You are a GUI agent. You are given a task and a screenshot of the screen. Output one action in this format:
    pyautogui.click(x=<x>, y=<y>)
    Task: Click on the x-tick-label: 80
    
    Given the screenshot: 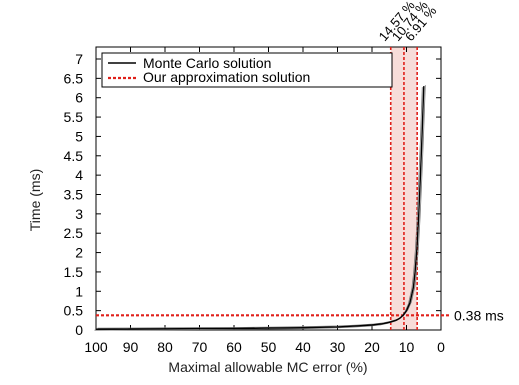 What is the action you would take?
    pyautogui.click(x=165, y=347)
    